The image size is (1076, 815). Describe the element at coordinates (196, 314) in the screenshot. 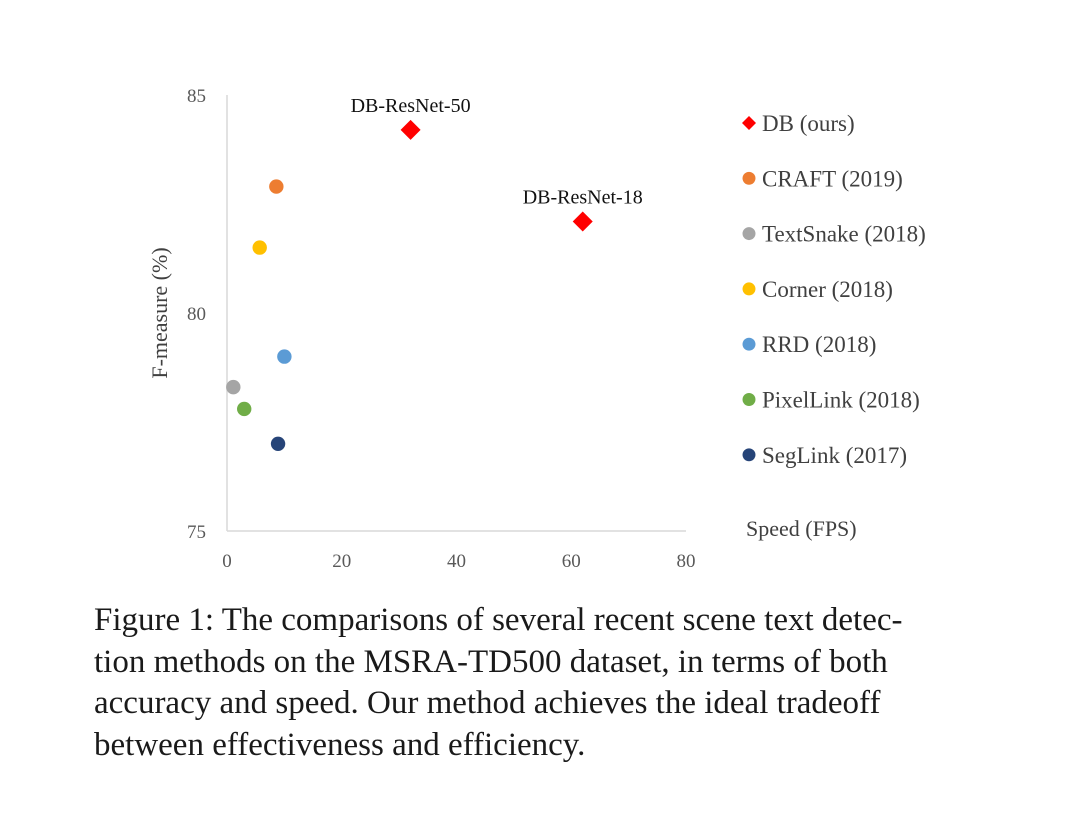

I see `y-tick-label: 80` at that location.